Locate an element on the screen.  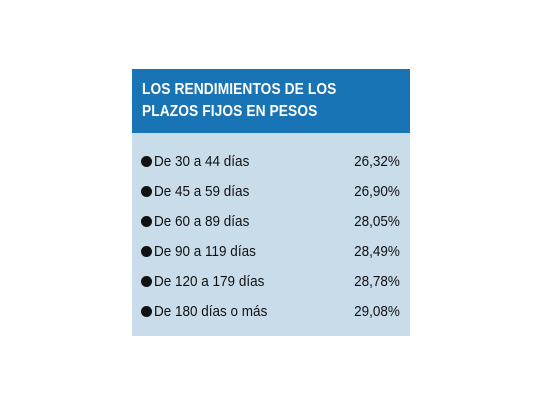
row-label: De 90 a 119 días is located at coordinates (205, 251).